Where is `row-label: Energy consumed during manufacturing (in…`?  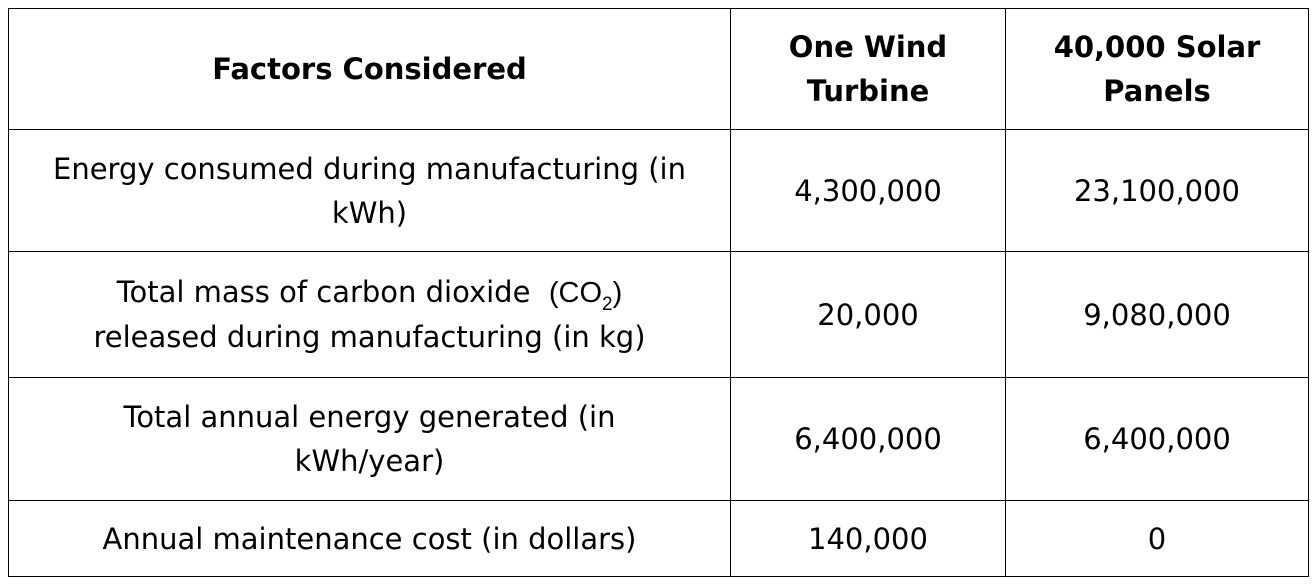
row-label: Energy consumed during manufacturing (in… is located at coordinates (369, 190).